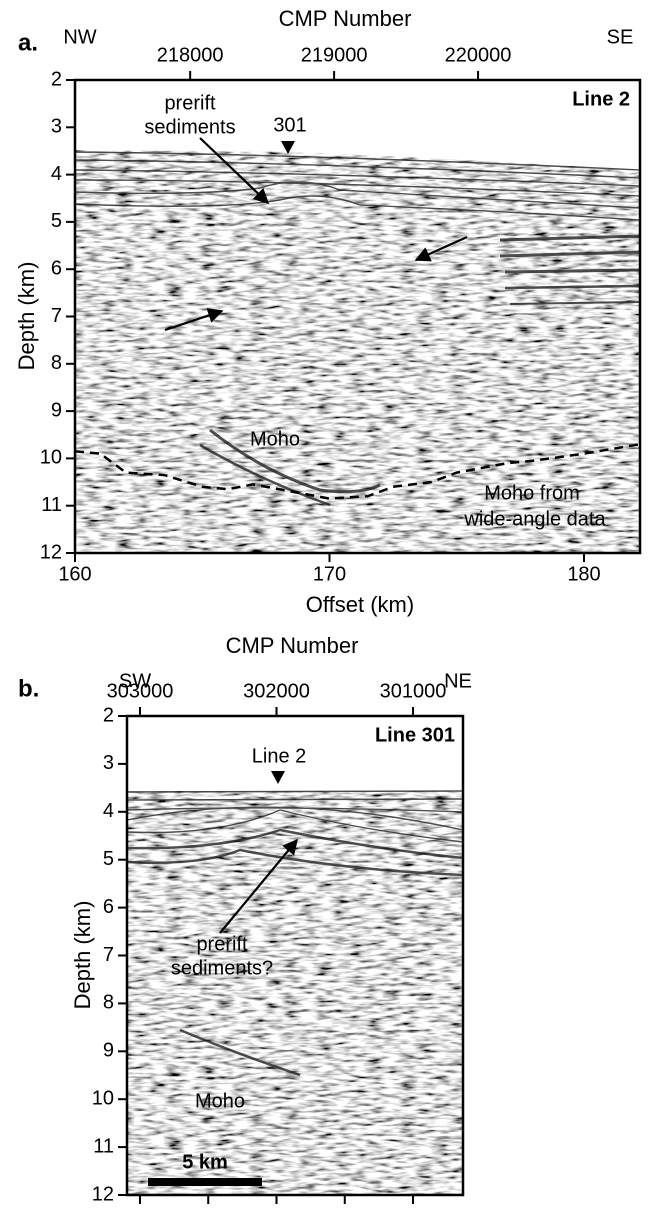  I want to click on x2-tick-label: 218000, so click(190, 55).